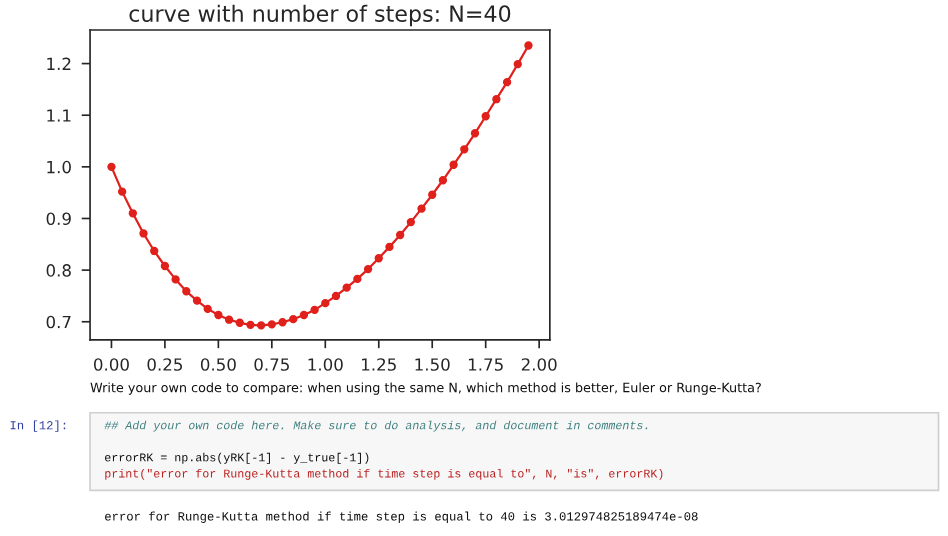 The image size is (948, 536). What do you see at coordinates (320, 15) in the screenshot?
I see `chart-title: curve with number of steps: N=40` at bounding box center [320, 15].